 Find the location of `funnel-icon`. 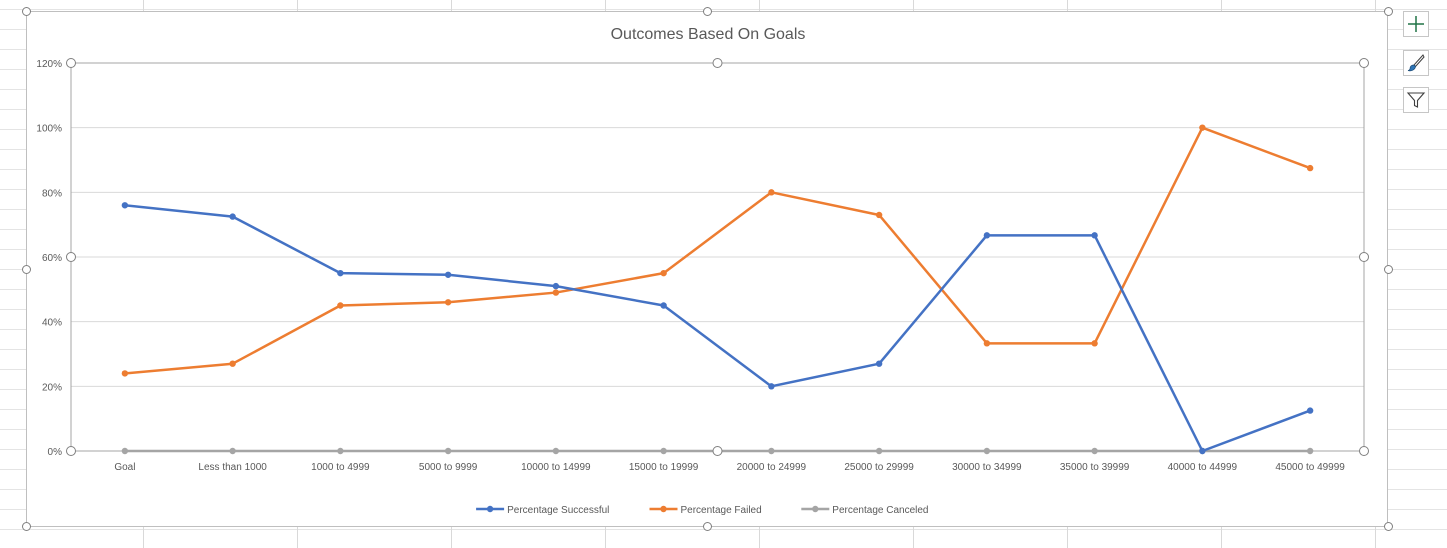

funnel-icon is located at coordinates (1416, 100).